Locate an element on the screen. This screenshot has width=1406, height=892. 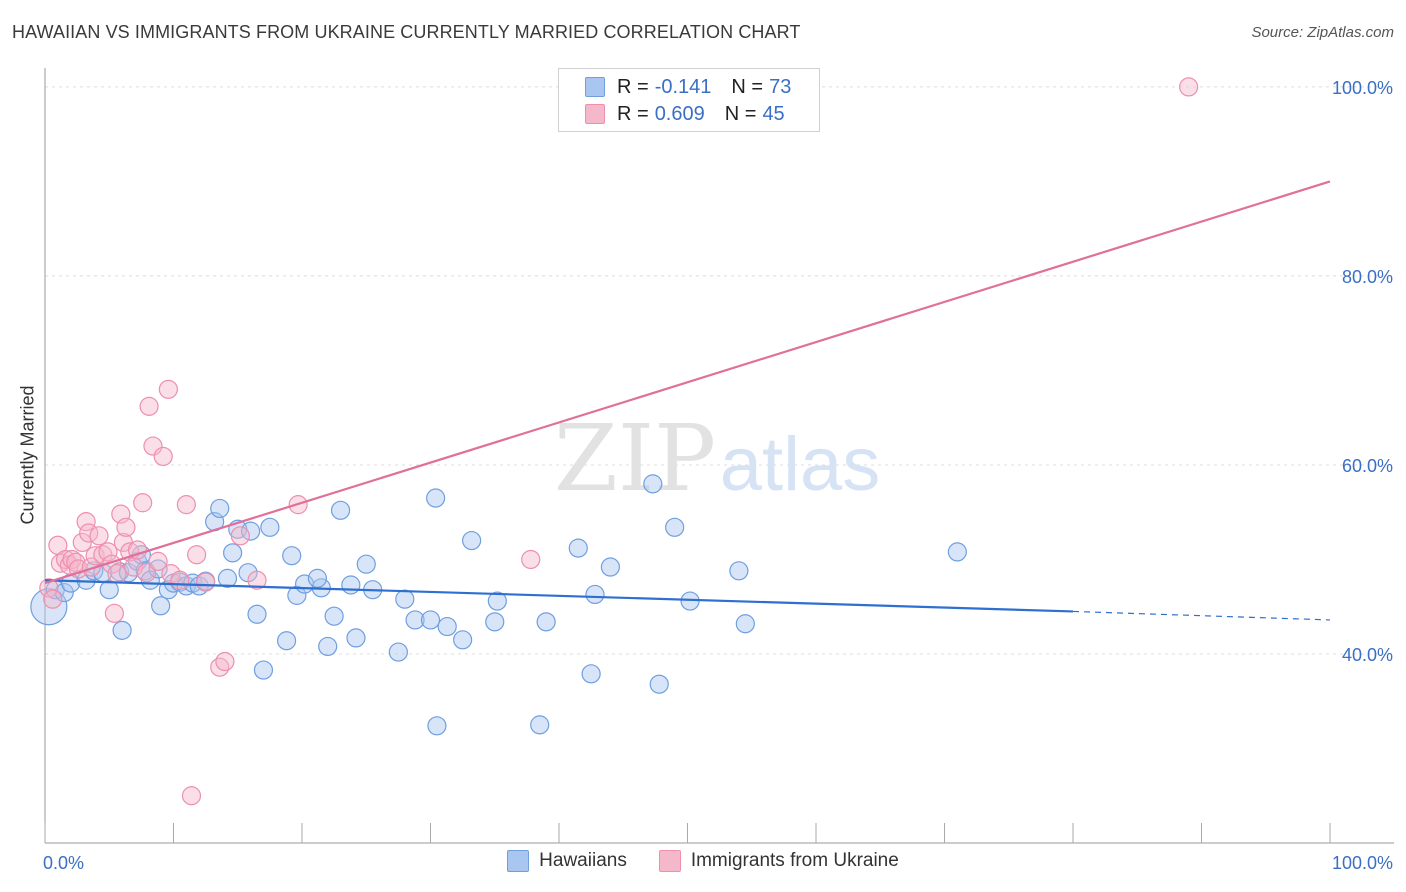
y-axis-label: Currently Married is located at coordinates (27, 455).